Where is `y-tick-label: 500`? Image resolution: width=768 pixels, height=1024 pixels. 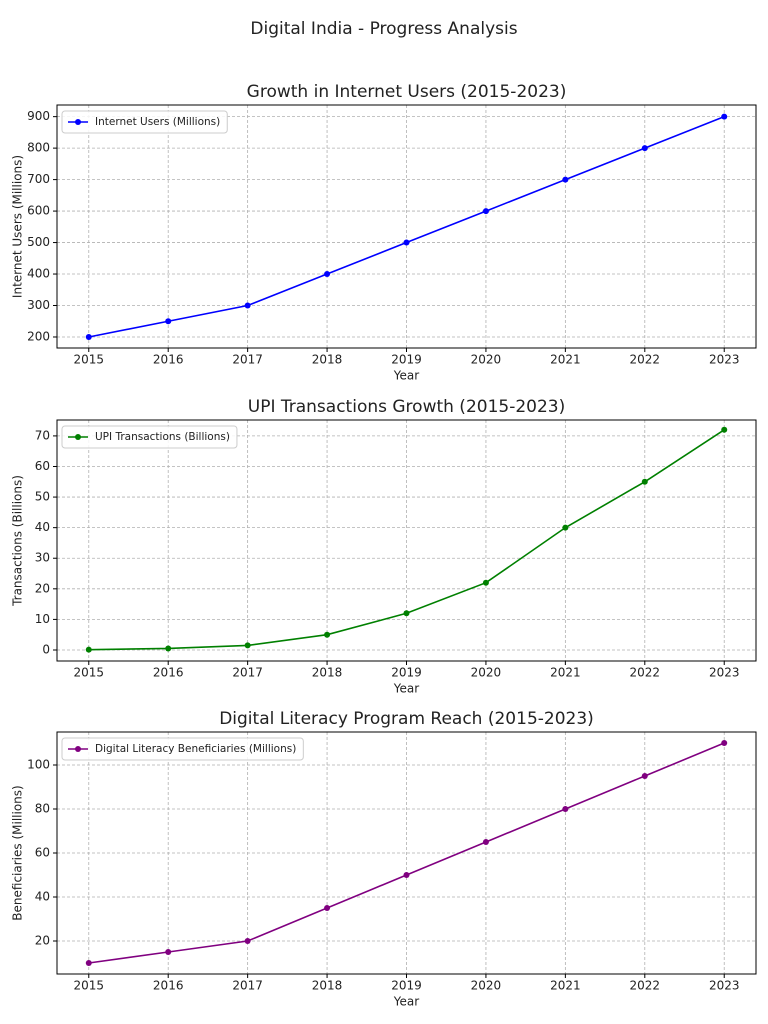
y-tick-label: 500 is located at coordinates (38, 242).